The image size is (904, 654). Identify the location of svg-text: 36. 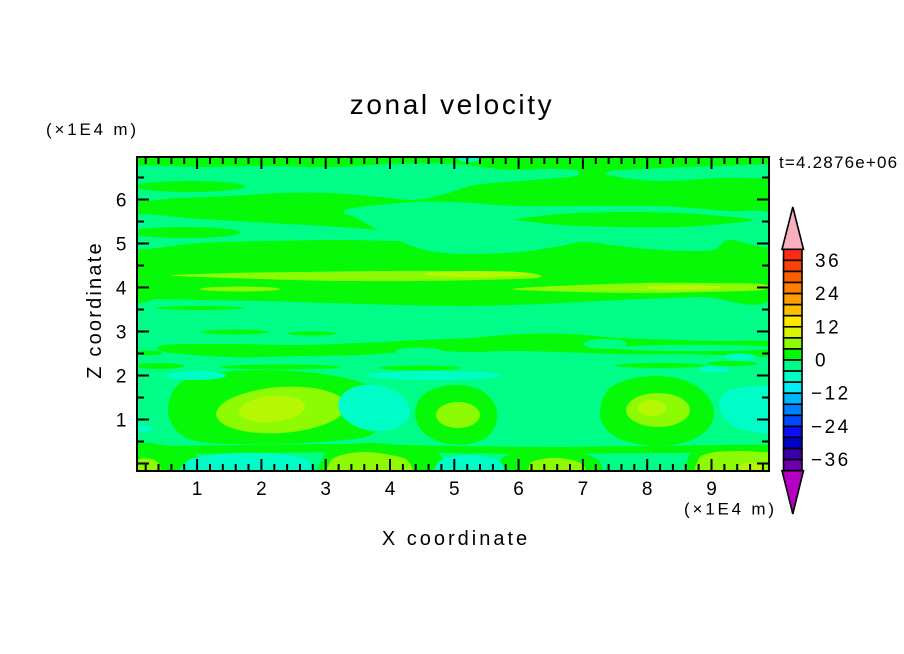
(828, 261).